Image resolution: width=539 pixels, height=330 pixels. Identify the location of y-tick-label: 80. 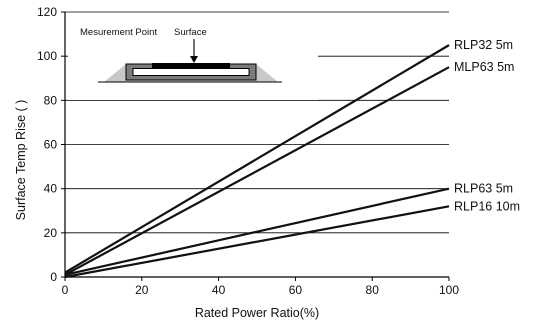
(51, 100).